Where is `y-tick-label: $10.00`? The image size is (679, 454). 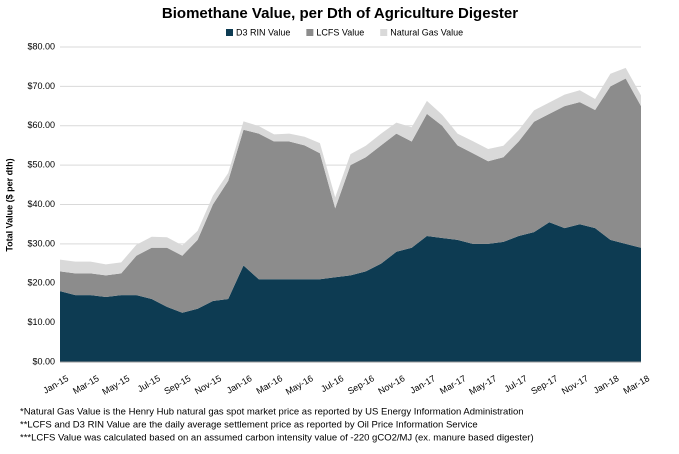 y-tick-label: $10.00 is located at coordinates (41, 322).